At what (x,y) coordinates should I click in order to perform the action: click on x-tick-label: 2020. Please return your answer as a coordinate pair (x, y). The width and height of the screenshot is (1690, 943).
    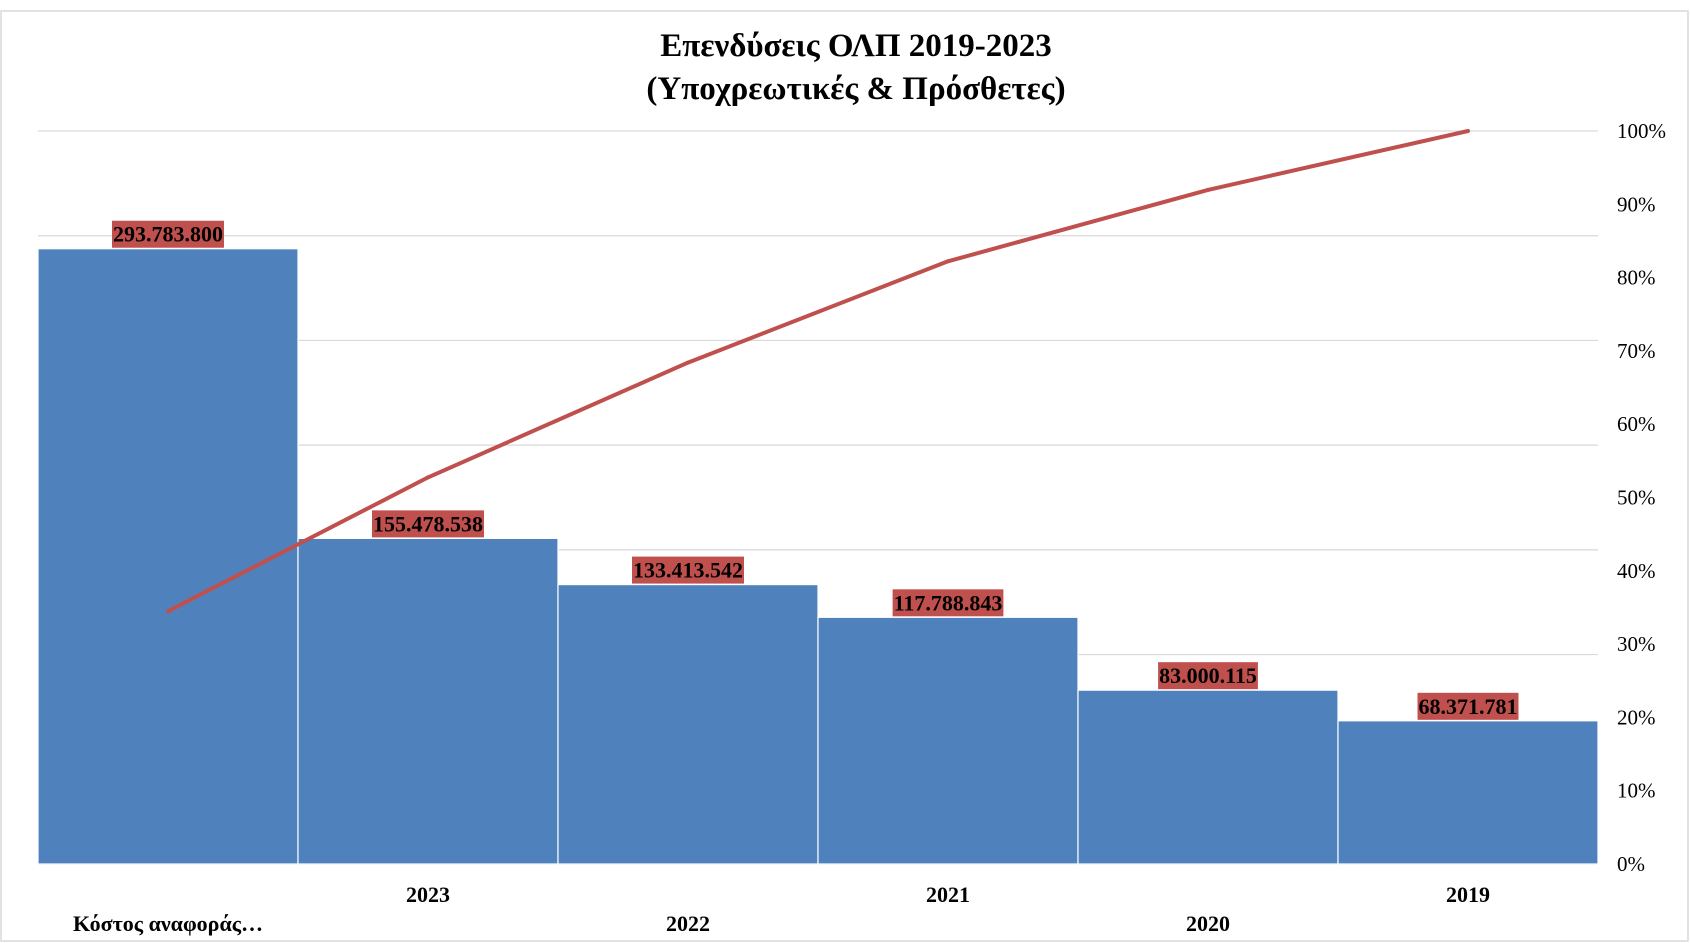
    Looking at the image, I should click on (1208, 923).